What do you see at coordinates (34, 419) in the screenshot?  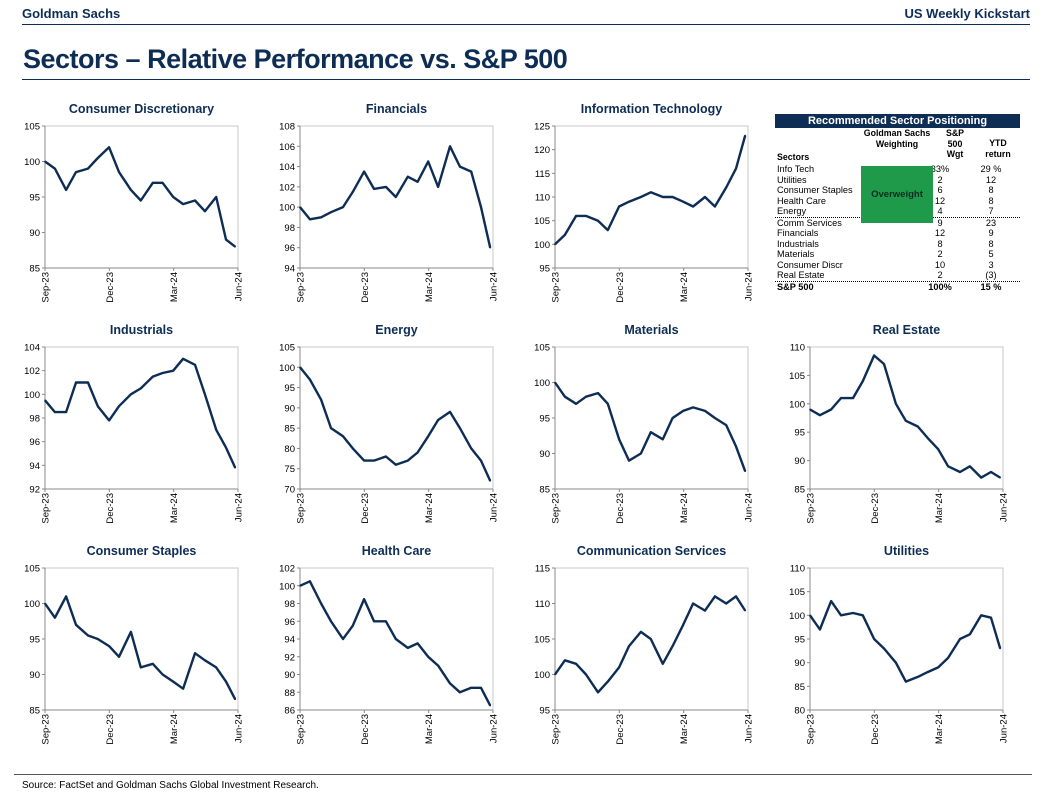 I see `y-tick-label: 98` at bounding box center [34, 419].